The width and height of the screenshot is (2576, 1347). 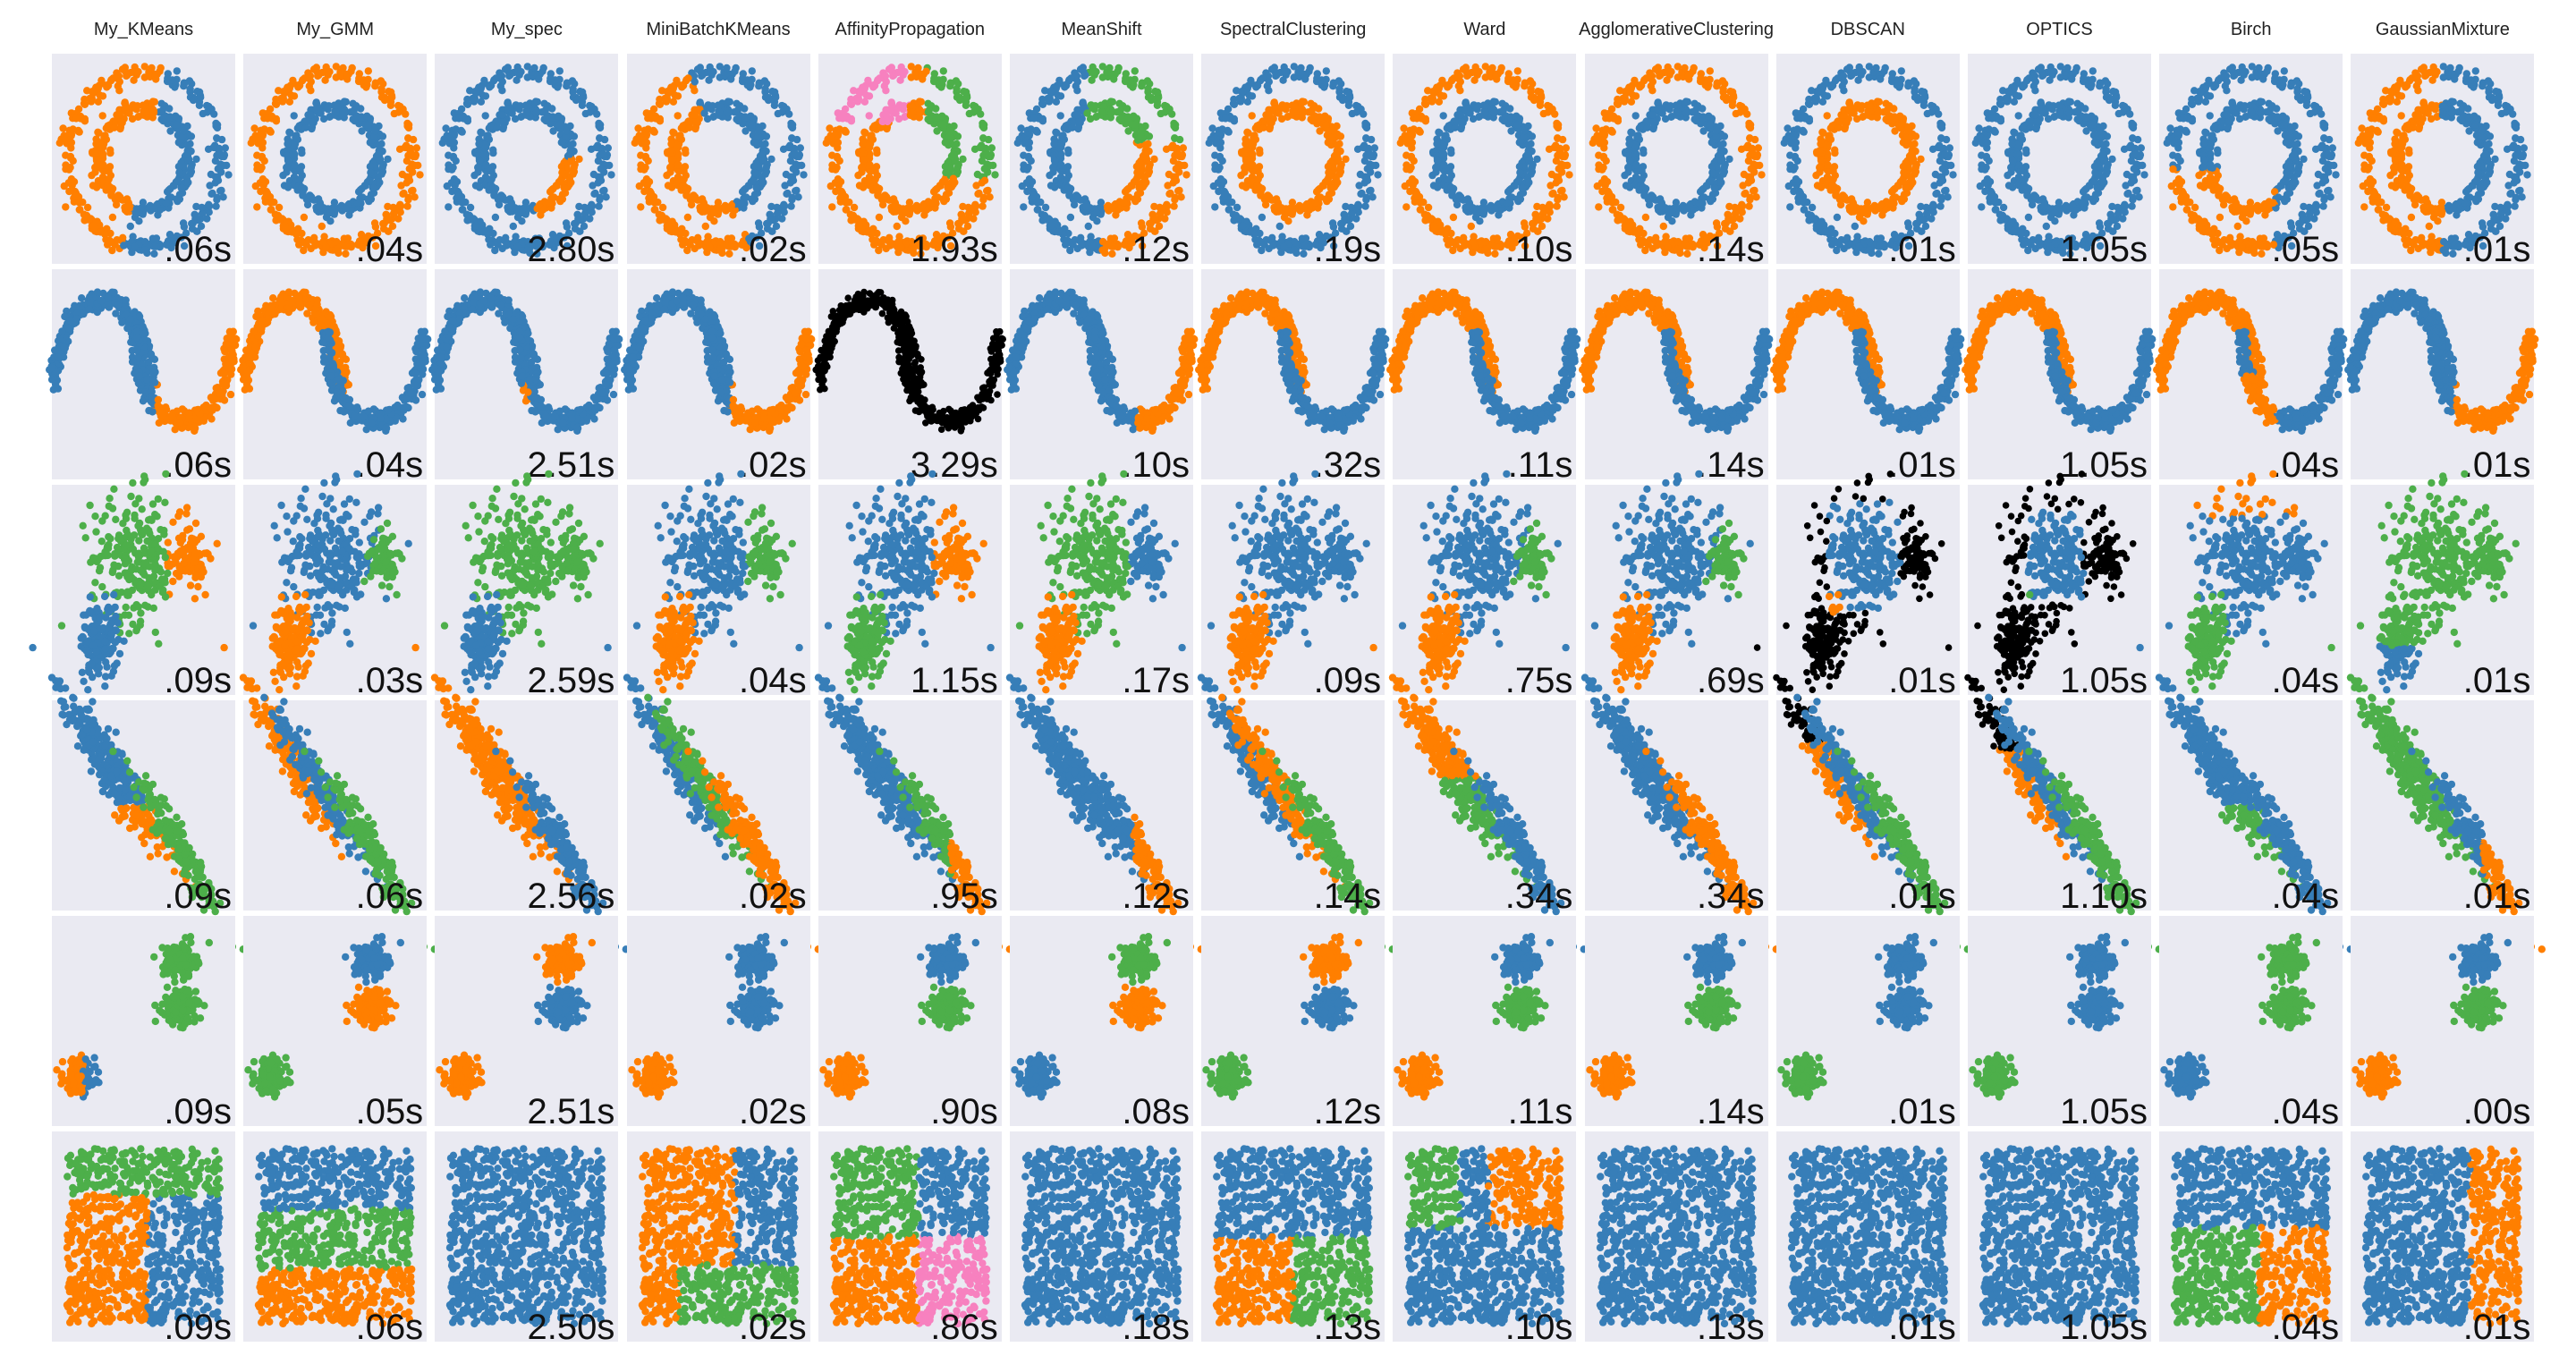 I want to click on panel-noisy_circles-affinitypropagation: 1.93s, so click(x=910, y=160).